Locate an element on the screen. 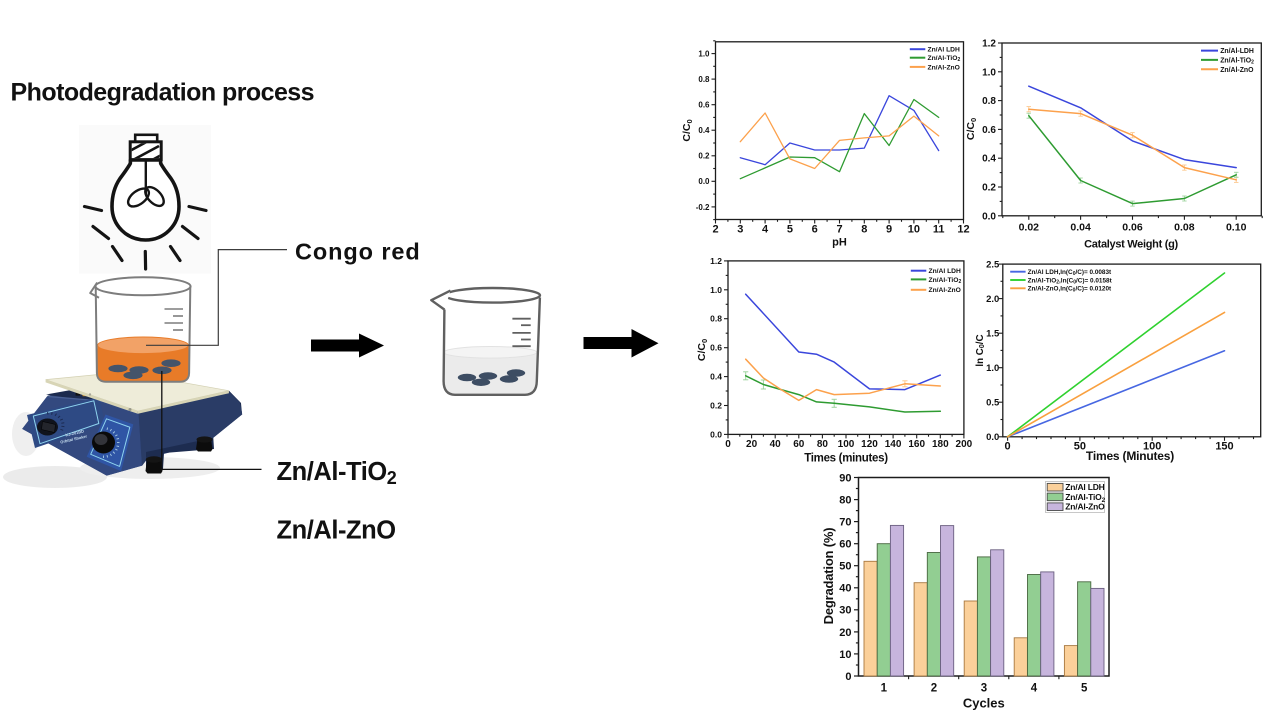  svg-text: 160 is located at coordinates (916, 444).